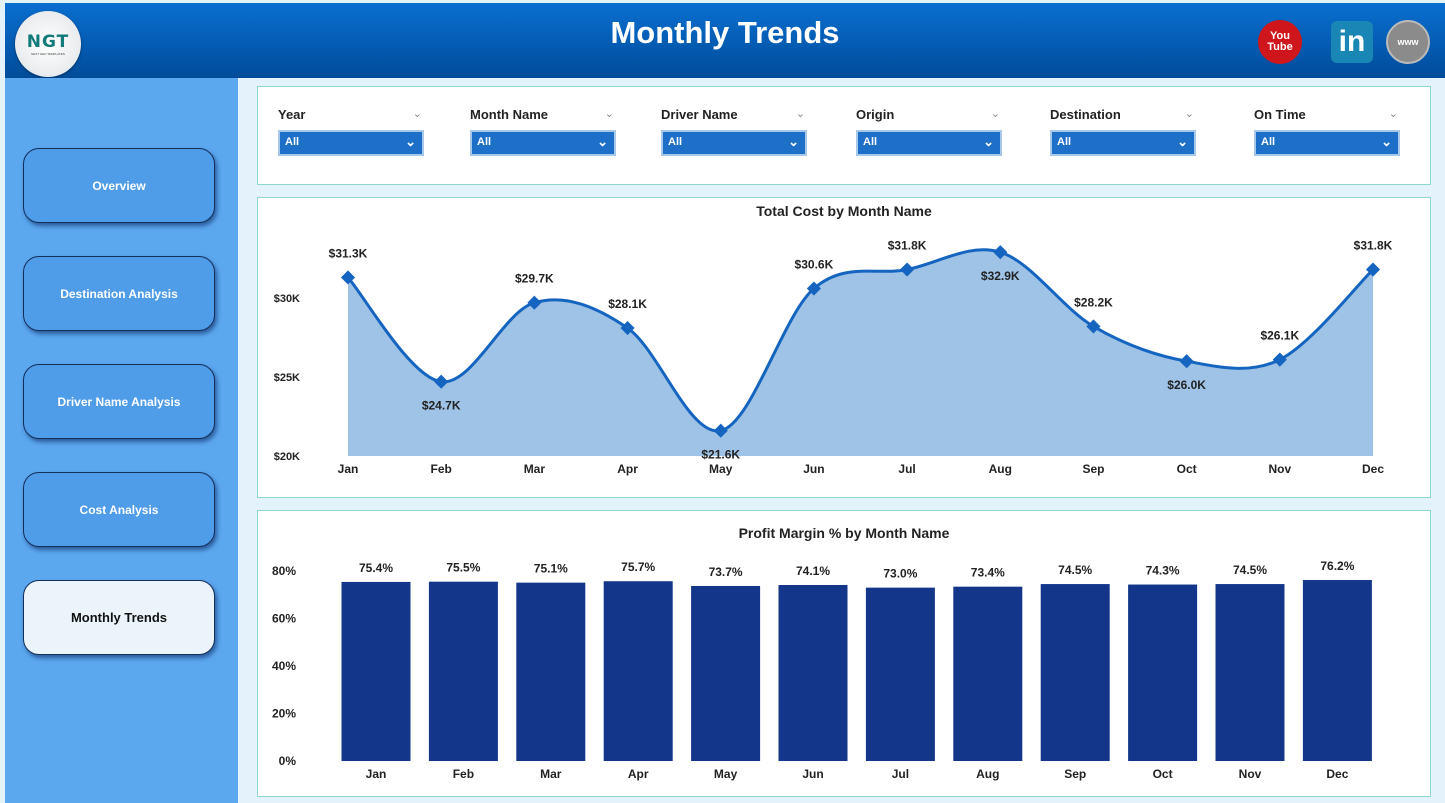  Describe the element at coordinates (509, 114) in the screenshot. I see `filter-label: Month Name` at that location.